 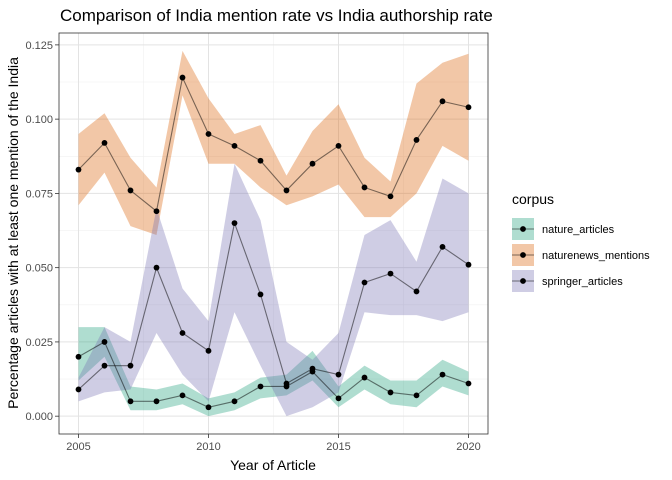 I want to click on x-tick-label: 2015, so click(x=338, y=447).